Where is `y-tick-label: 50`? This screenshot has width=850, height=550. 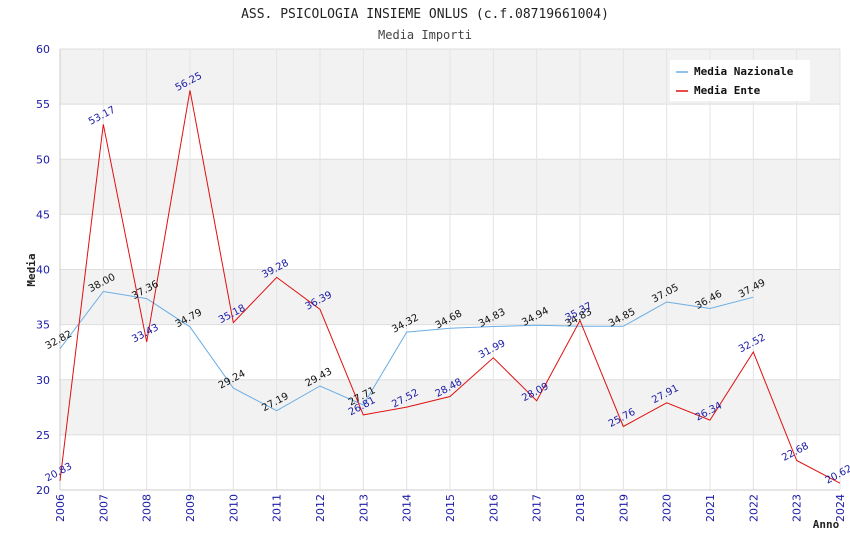
y-tick-label: 50 is located at coordinates (43, 159).